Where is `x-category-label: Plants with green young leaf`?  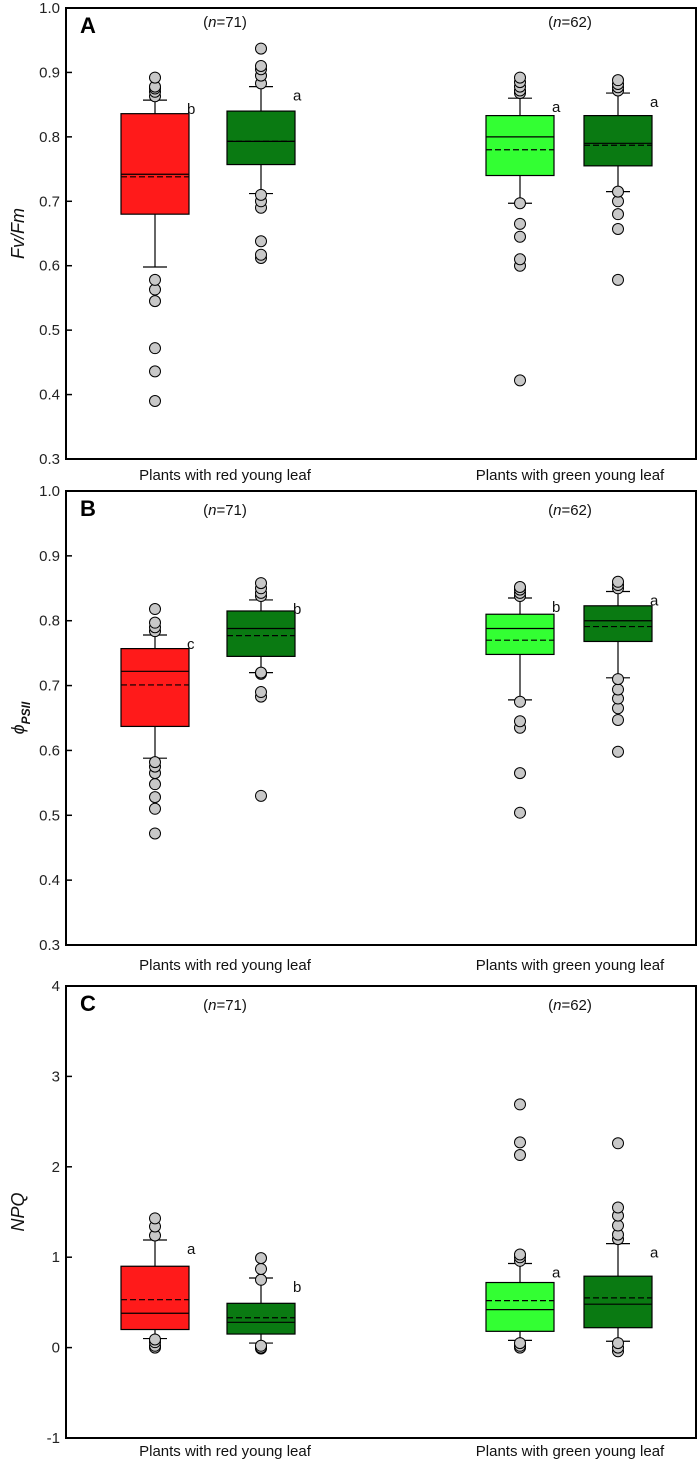
x-category-label: Plants with green young leaf is located at coordinates (570, 1451).